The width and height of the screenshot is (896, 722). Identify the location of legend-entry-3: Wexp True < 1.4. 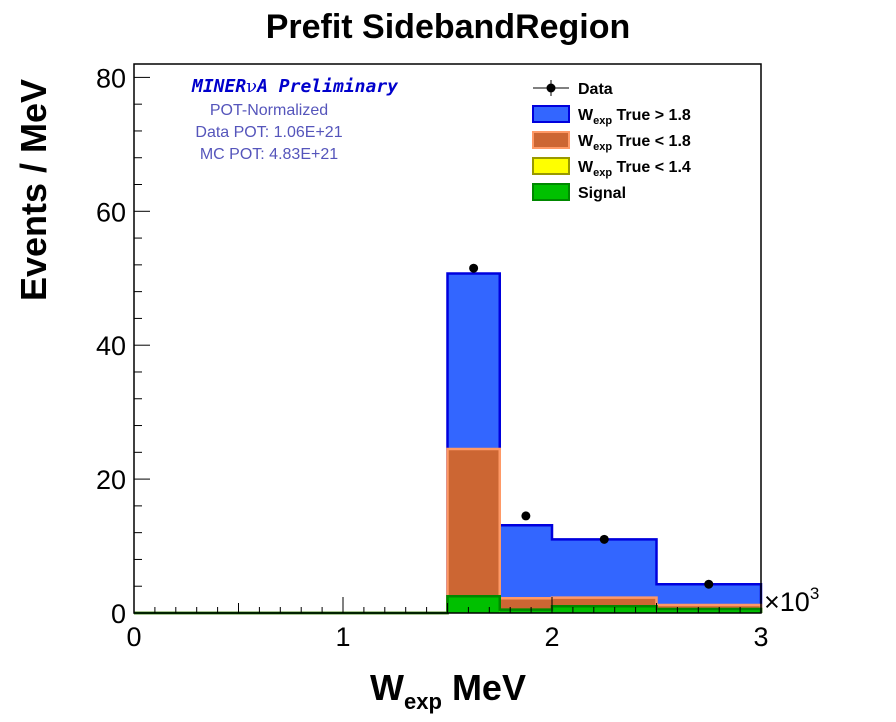
(611, 168).